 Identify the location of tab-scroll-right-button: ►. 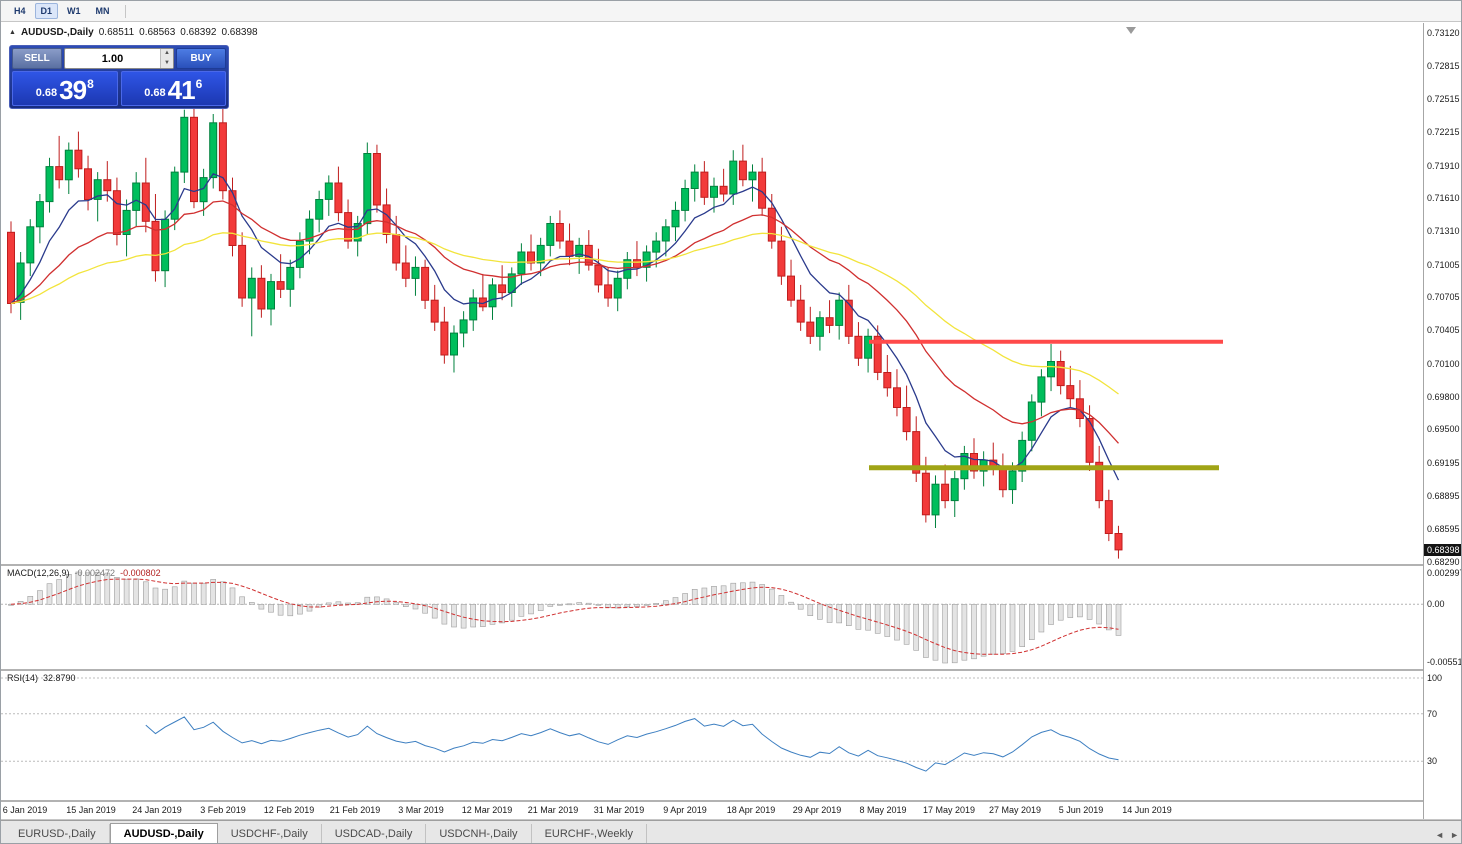
(1454, 835).